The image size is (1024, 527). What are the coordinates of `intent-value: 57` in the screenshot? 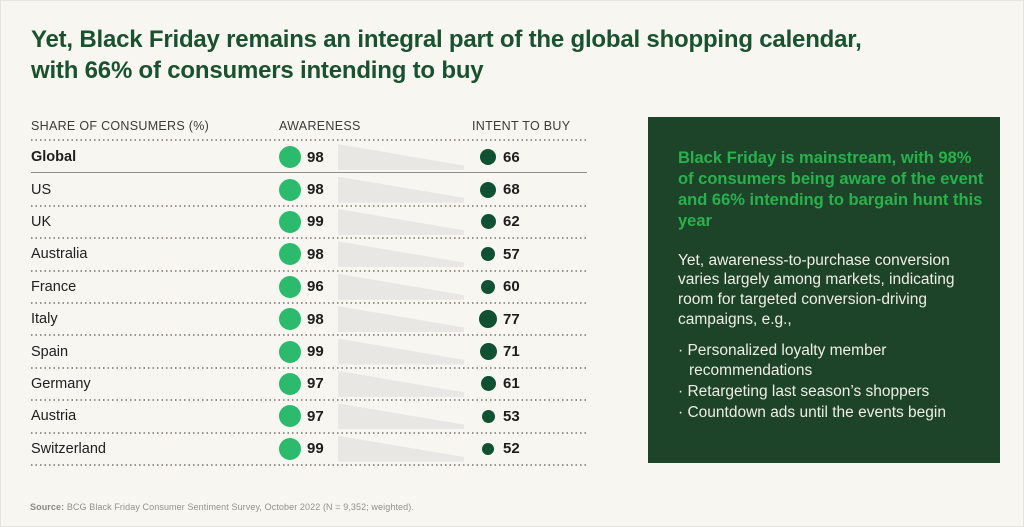 It's located at (511, 254).